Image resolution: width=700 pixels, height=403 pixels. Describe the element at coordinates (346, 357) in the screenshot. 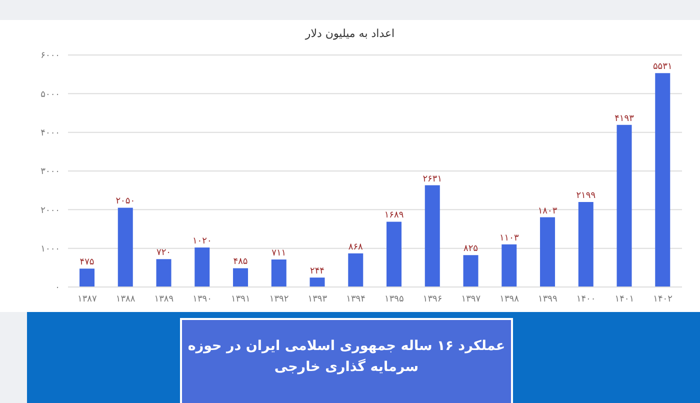

I see `text: عملکرد ۱۶ ساله جمهوری اسلامی ایران در حوزه سرمایه گذاری خارجی` at that location.